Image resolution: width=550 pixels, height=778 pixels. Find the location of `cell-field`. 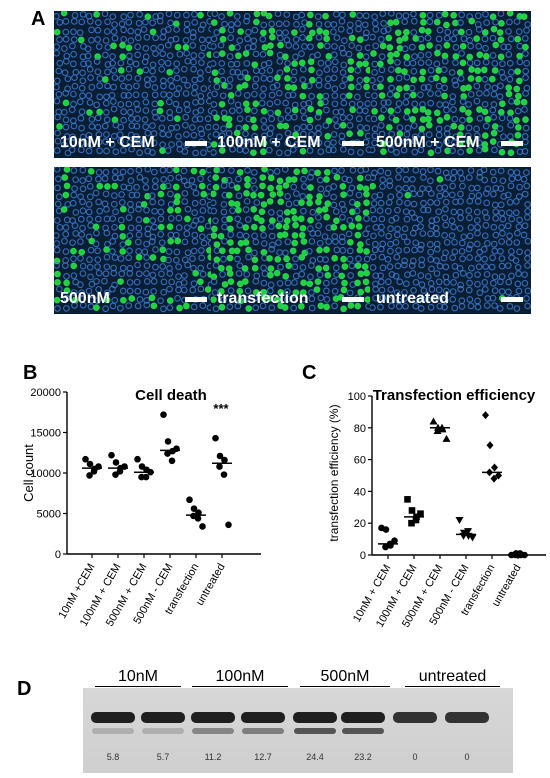

cell-field is located at coordinates (134, 84).